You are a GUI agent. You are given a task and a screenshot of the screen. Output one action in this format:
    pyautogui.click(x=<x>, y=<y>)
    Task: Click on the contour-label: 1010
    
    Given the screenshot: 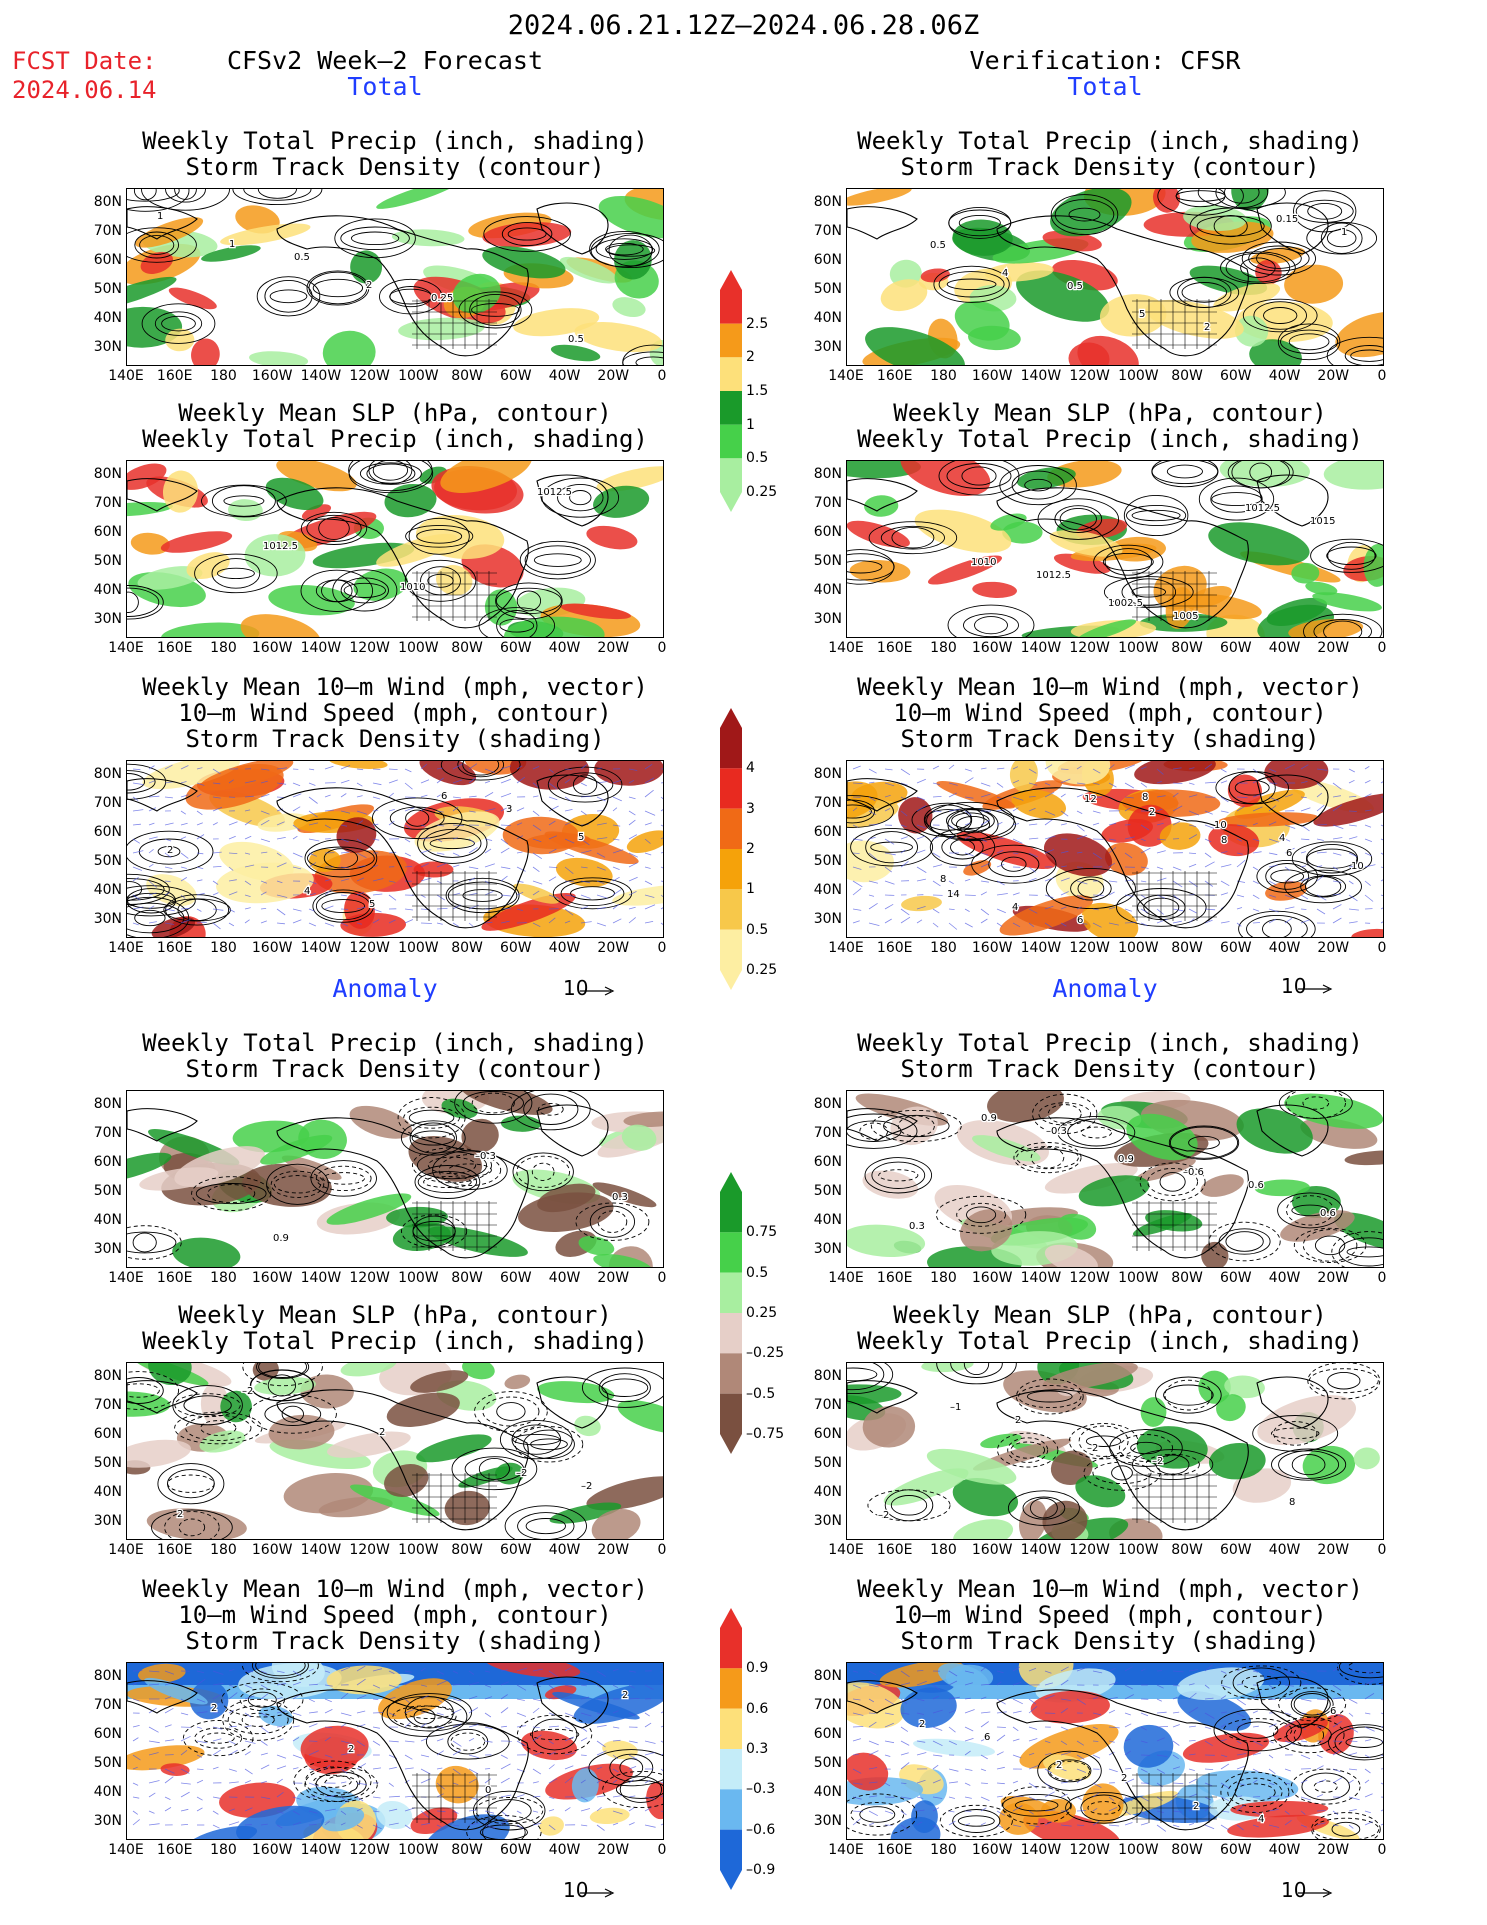 What is the action you would take?
    pyautogui.click(x=983, y=562)
    